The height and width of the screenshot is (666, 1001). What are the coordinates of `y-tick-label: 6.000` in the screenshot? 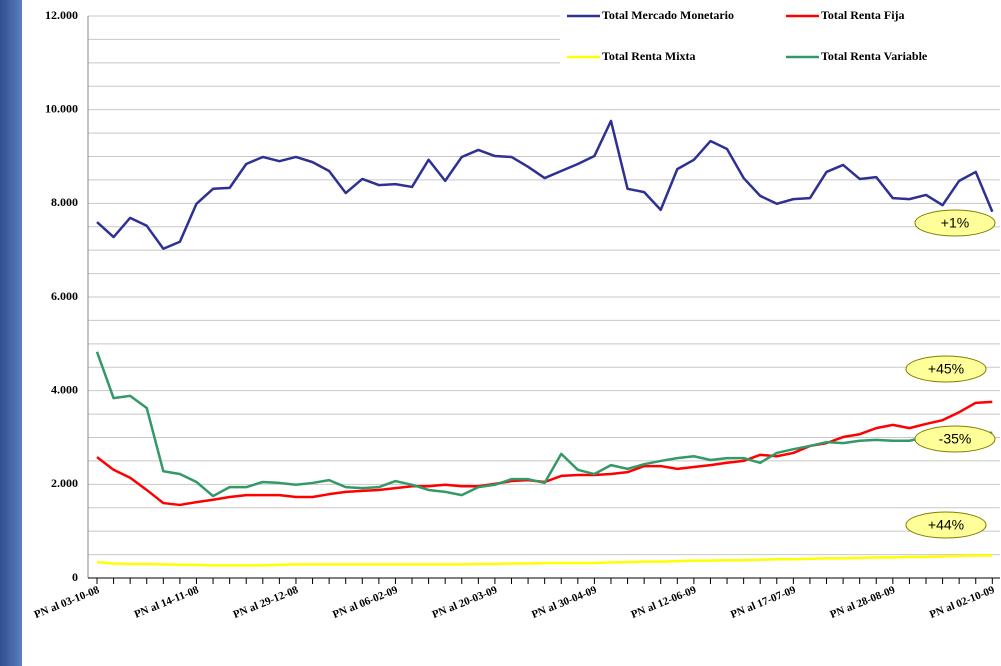 It's located at (64, 296).